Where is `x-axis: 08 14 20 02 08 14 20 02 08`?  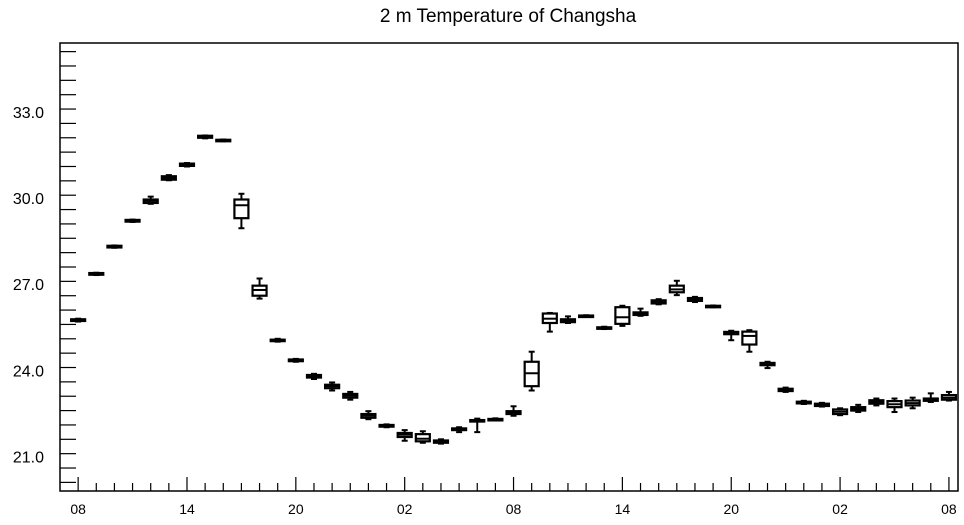 x-axis: 08 14 20 02 08 14 20 02 08 is located at coordinates (513, 497).